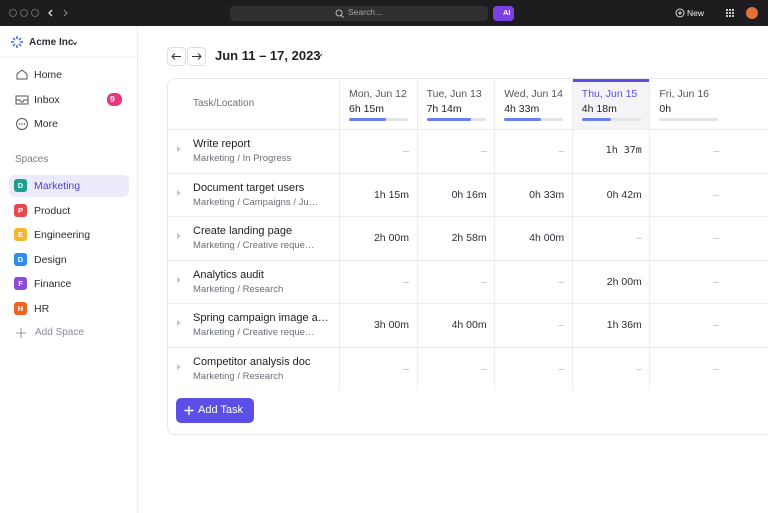  What do you see at coordinates (752, 13) in the screenshot?
I see `avatar` at bounding box center [752, 13].